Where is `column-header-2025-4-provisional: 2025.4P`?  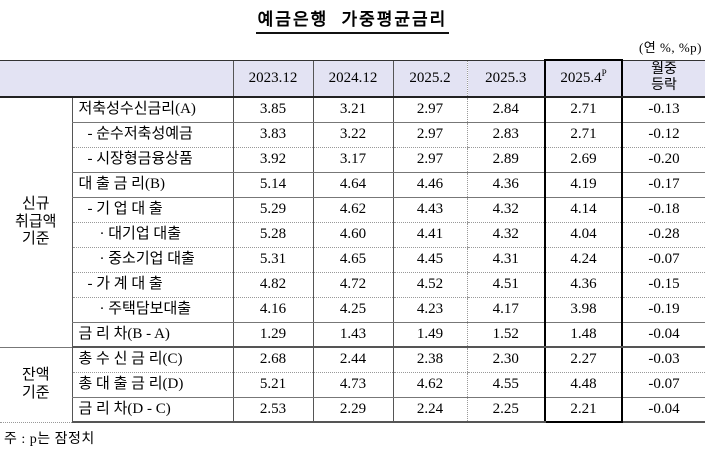
column-header-2025-4-provisional: 2025.4P is located at coordinates (583, 78).